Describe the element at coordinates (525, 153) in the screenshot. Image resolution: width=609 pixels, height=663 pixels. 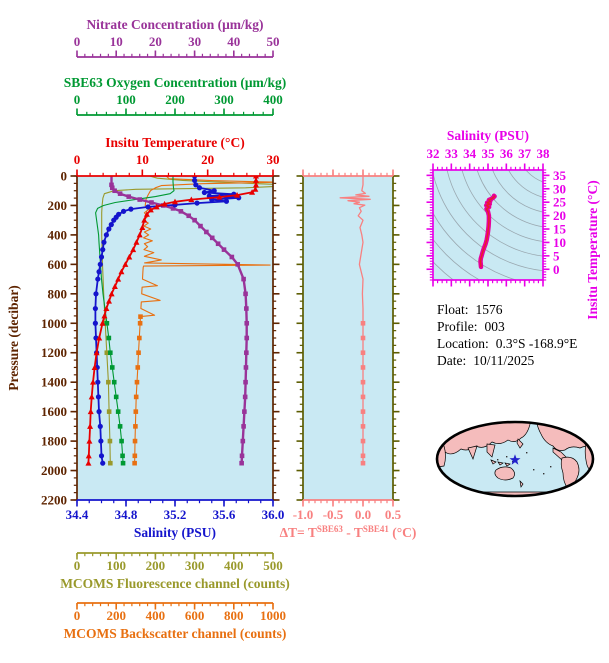
I see `ts-salinity-tick-label: 37` at that location.